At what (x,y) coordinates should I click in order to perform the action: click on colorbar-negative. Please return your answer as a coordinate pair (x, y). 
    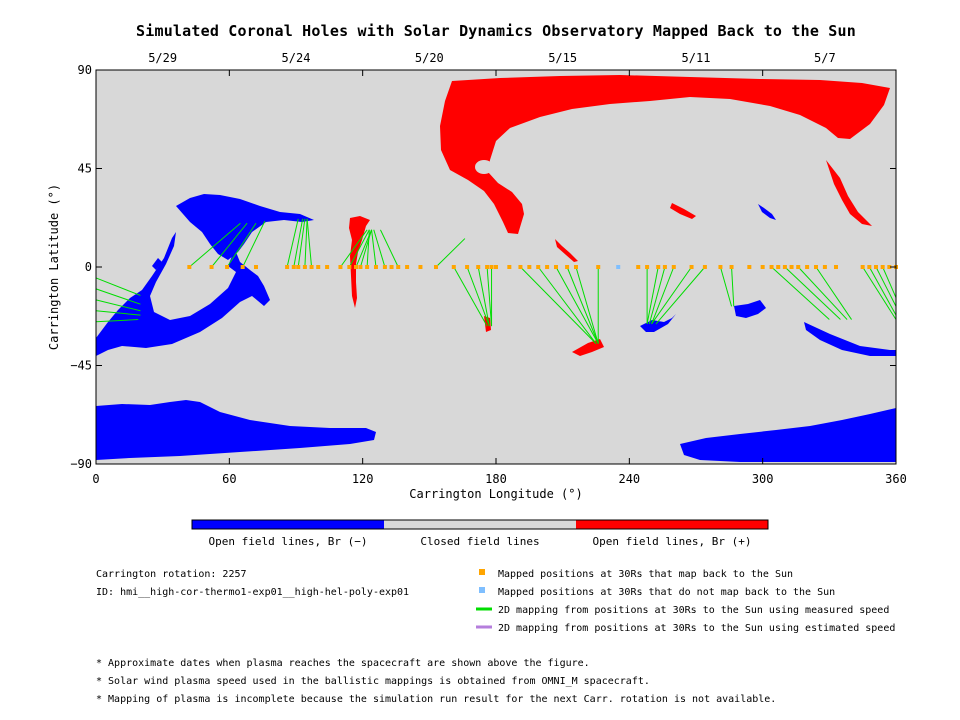
    Looking at the image, I should click on (288, 524).